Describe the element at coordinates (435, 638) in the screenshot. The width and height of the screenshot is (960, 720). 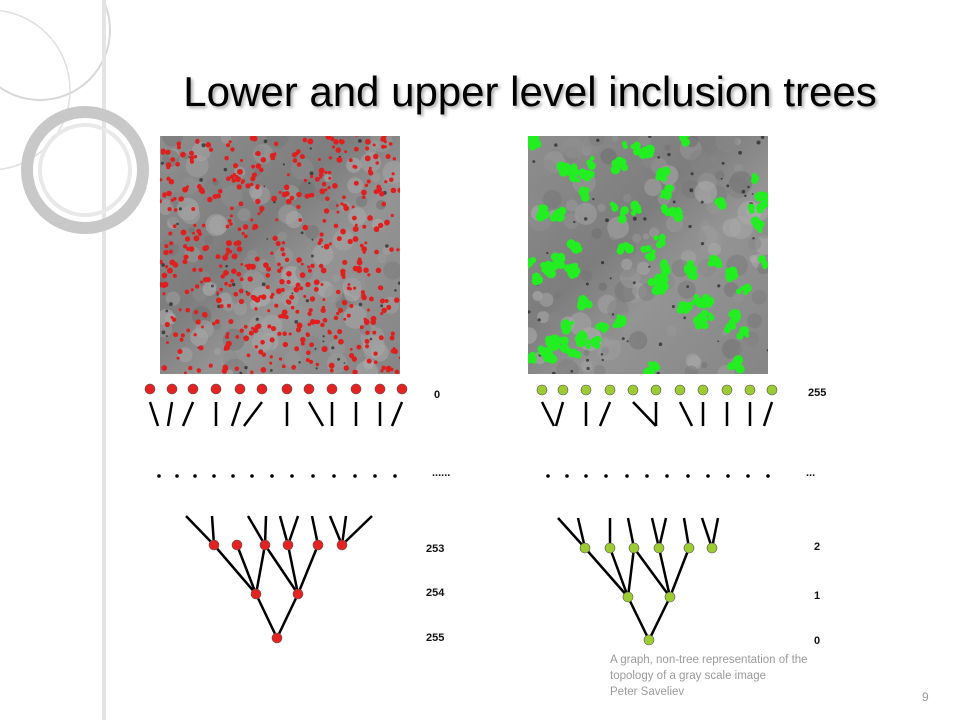
I see `left-level-label-3: 255` at that location.